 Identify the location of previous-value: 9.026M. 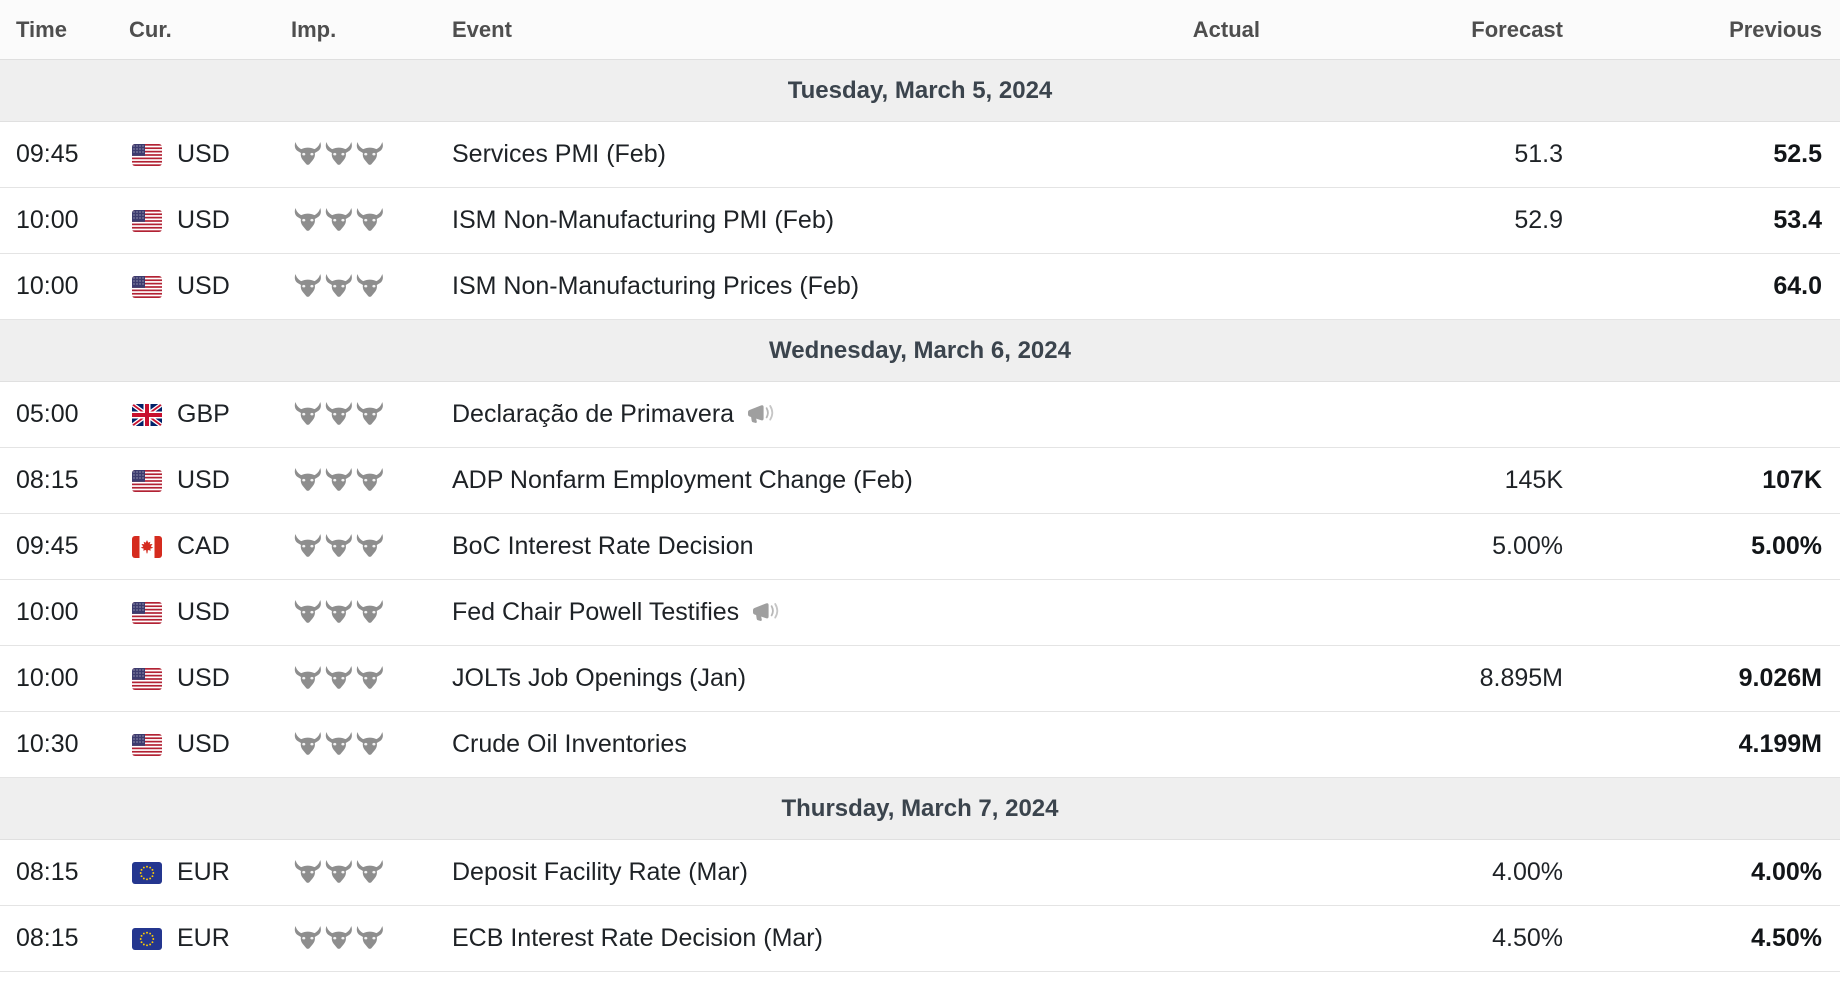
(1780, 678).